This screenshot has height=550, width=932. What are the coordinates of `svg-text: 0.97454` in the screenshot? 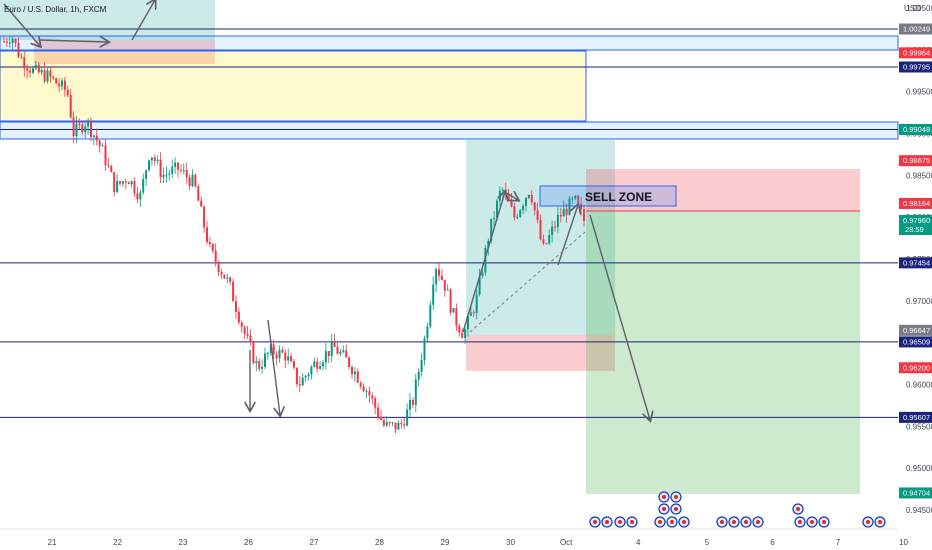 It's located at (916, 262).